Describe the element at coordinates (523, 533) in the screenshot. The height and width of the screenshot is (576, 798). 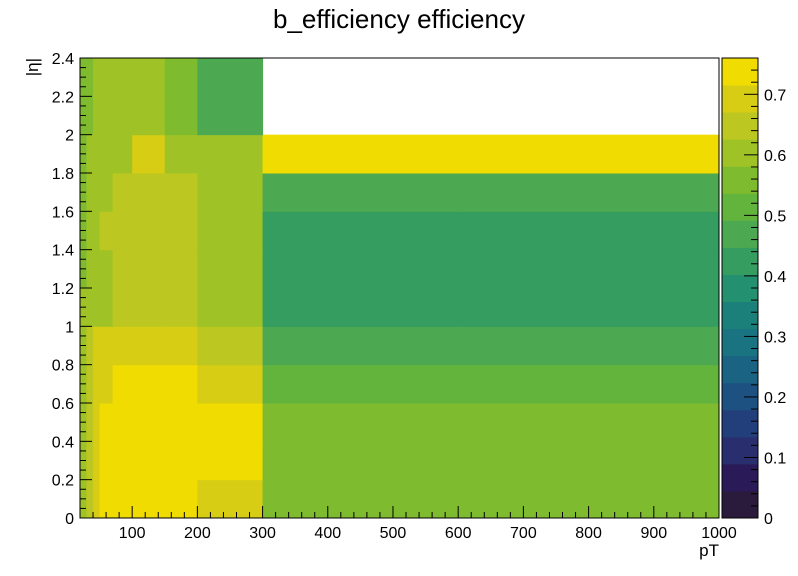
I see `x-tick-label: 700` at that location.